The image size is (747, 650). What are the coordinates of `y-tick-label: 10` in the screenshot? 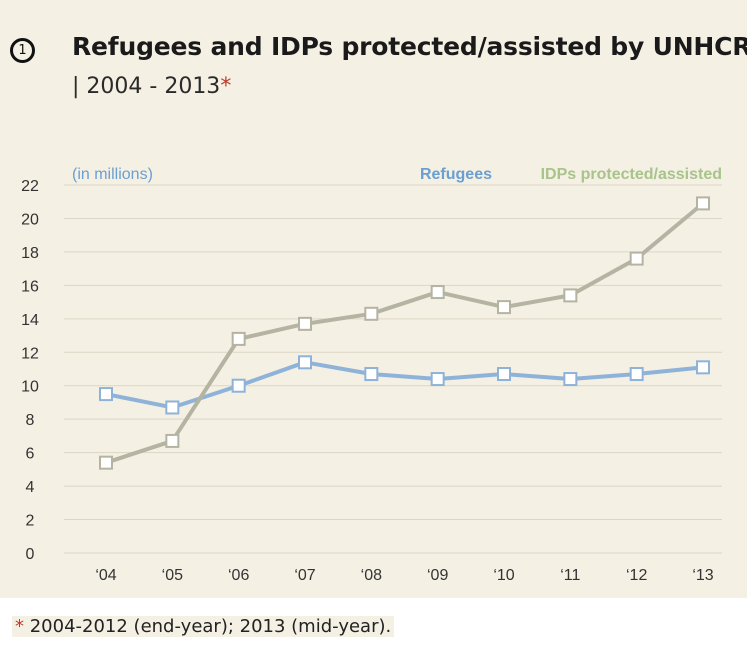 It's located at (30, 387).